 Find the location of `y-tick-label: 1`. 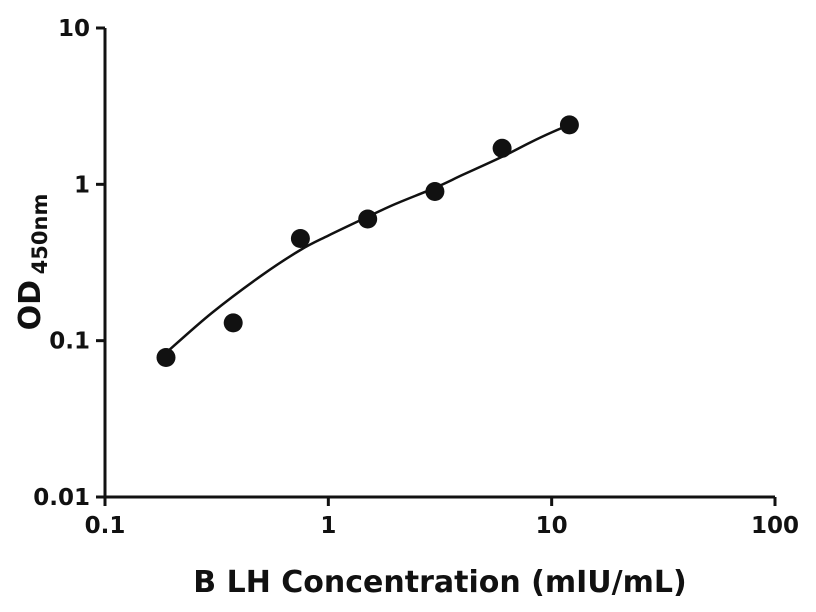

y-tick-label: 1 is located at coordinates (82, 185).